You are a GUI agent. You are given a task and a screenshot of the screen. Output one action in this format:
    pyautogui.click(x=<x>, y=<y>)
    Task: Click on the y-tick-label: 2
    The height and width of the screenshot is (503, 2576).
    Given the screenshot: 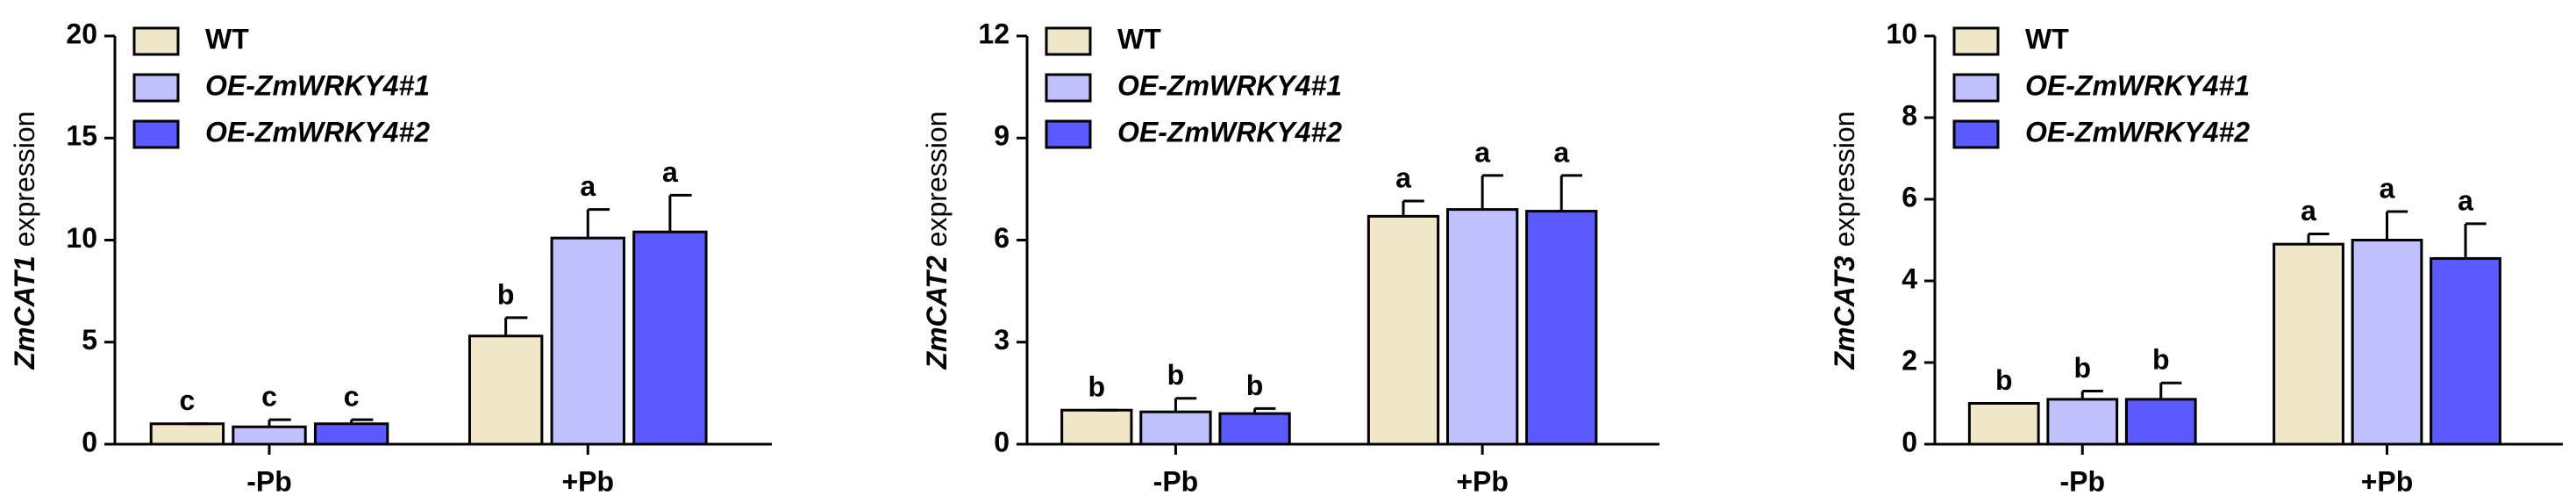 What is the action you would take?
    pyautogui.click(x=1910, y=360)
    